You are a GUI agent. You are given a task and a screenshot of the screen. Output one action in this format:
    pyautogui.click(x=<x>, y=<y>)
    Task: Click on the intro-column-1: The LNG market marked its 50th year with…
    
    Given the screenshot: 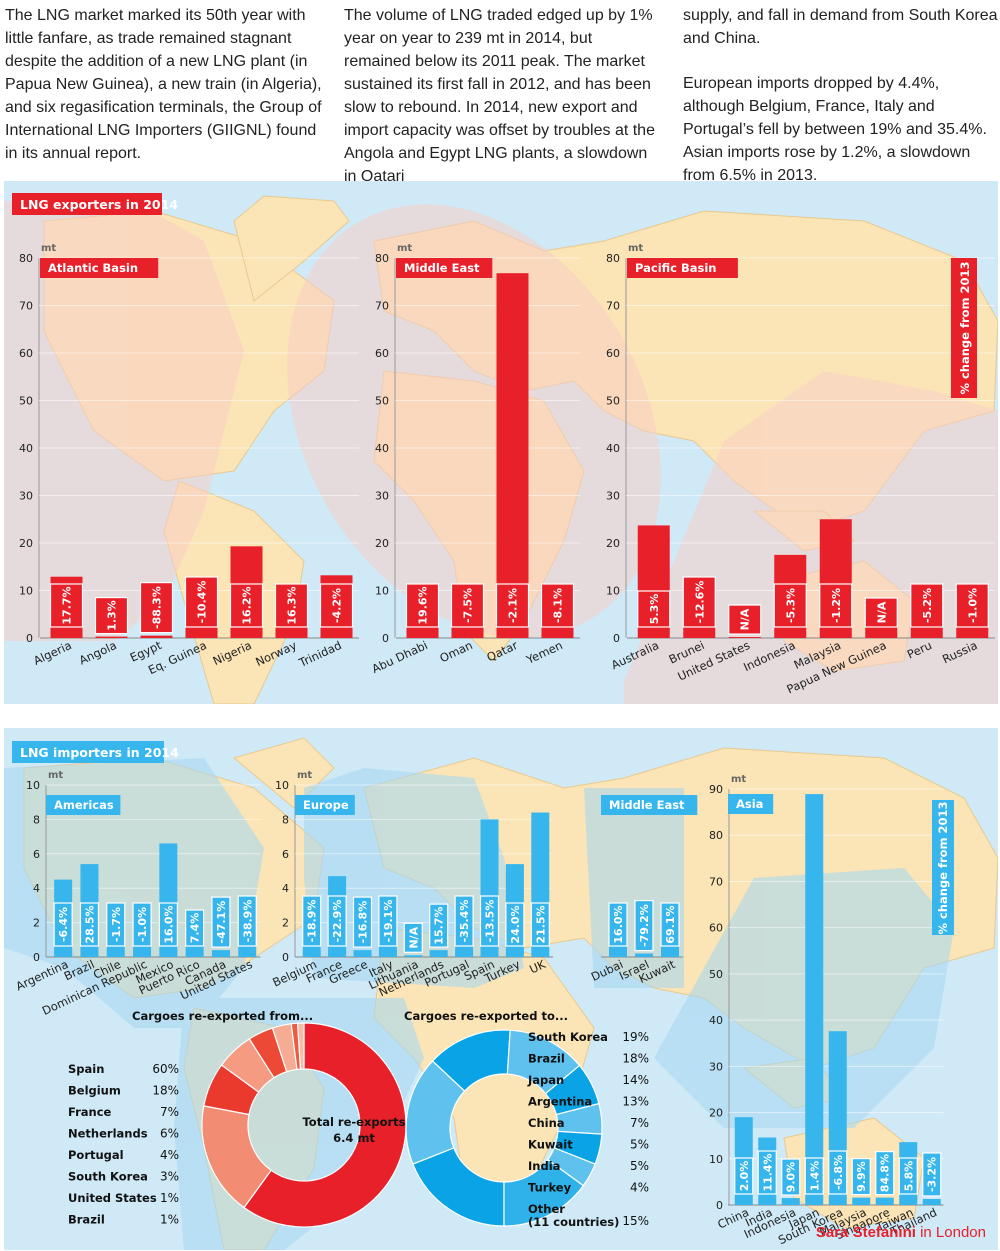 What is the action you would take?
    pyautogui.click(x=166, y=95)
    